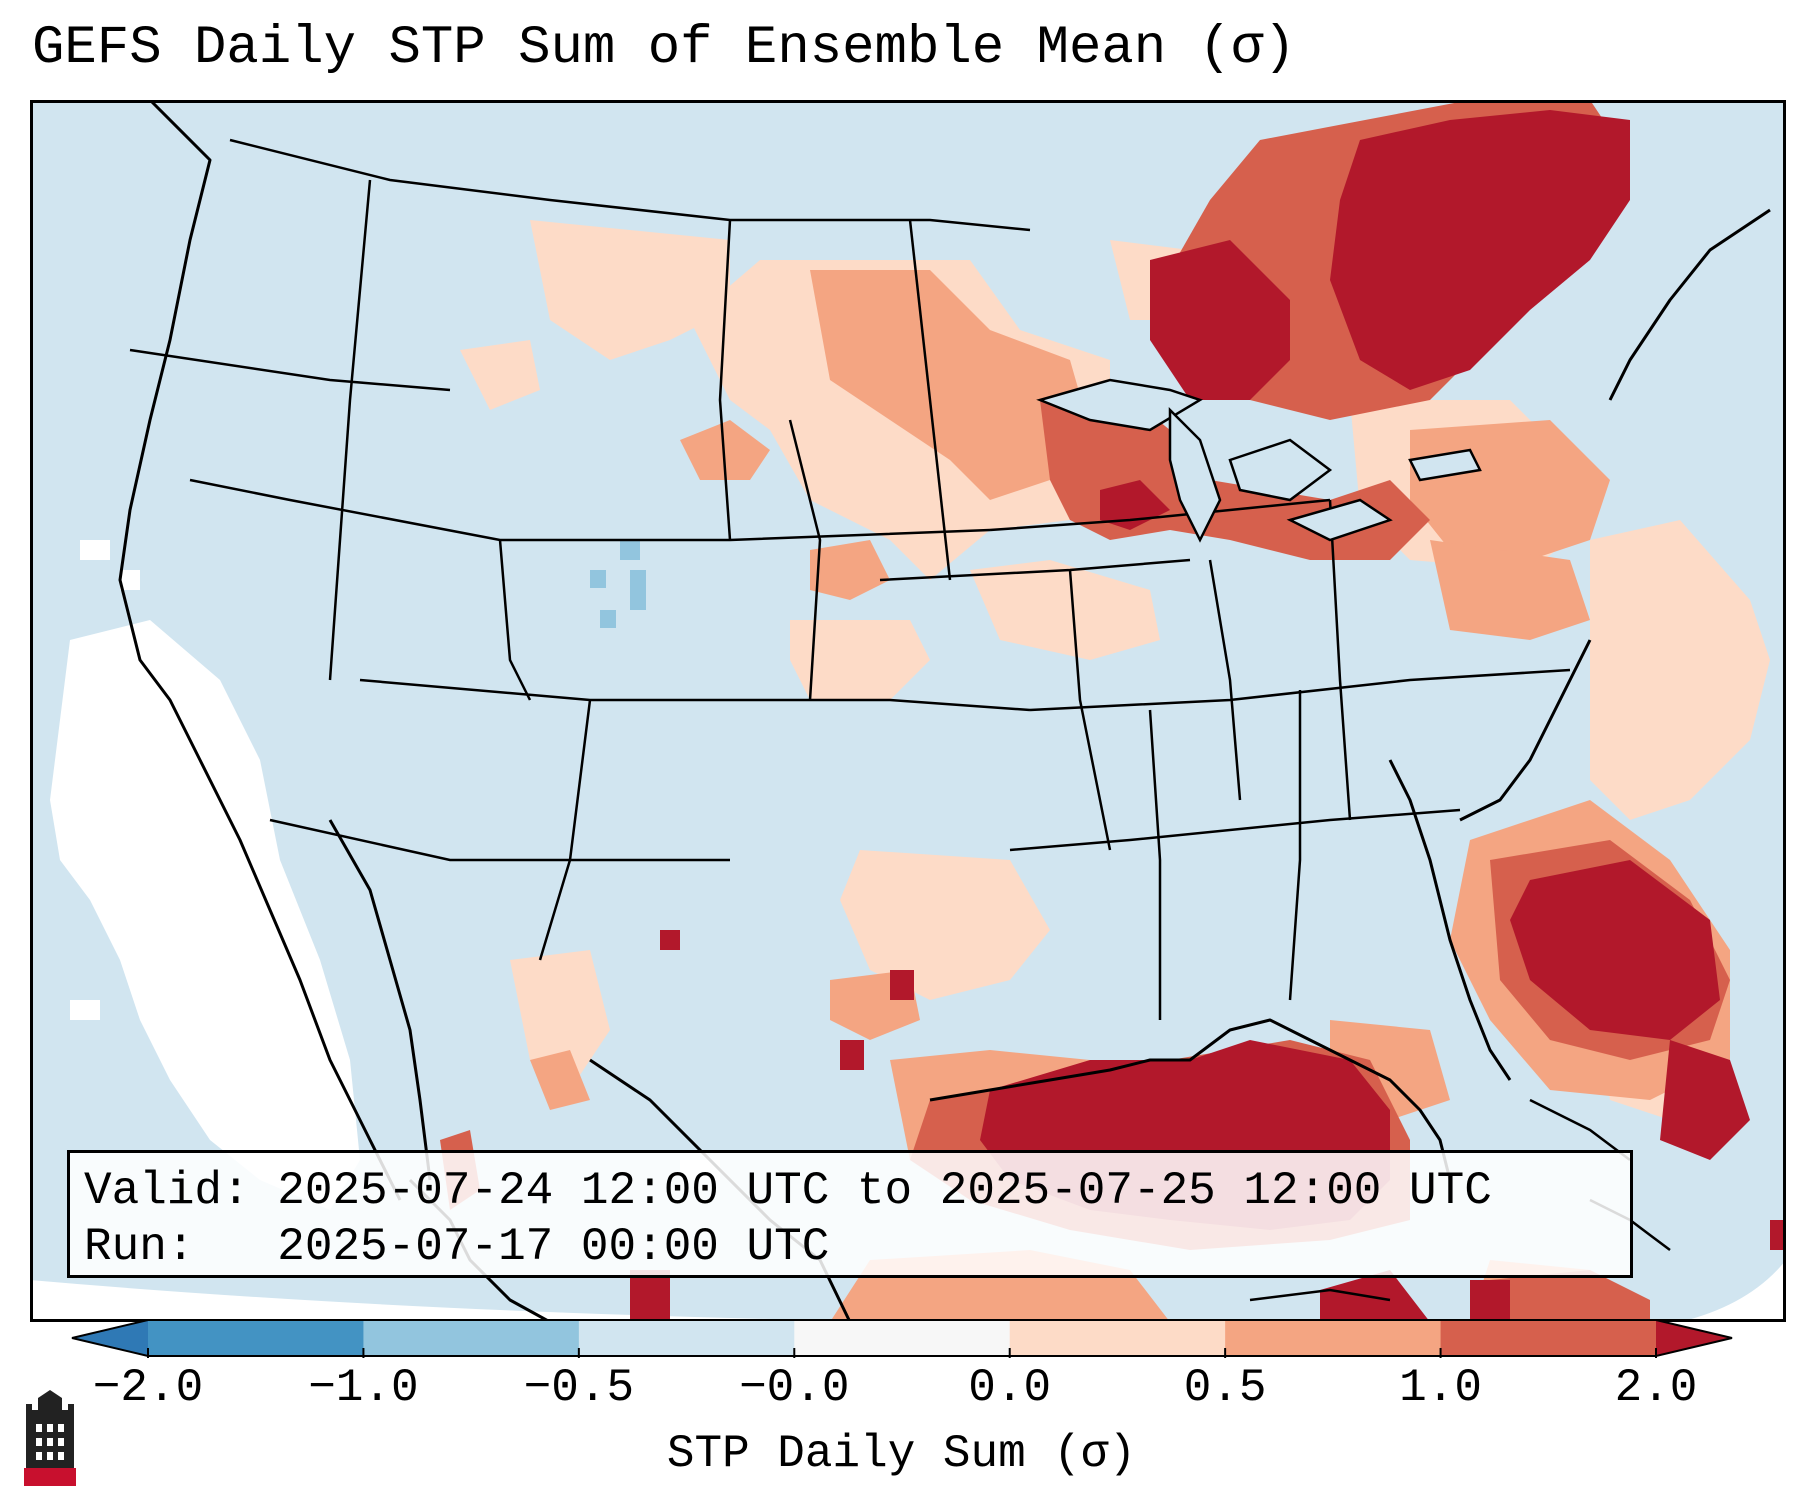 Image resolution: width=1803 pixels, height=1506 pixels. I want to click on niu-logo-icon, so click(50, 1438).